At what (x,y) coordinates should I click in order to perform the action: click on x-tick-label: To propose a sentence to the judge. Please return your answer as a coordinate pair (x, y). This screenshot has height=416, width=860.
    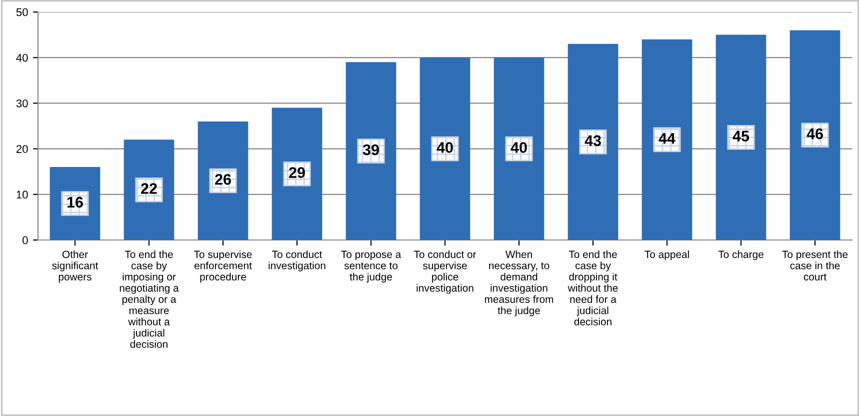
    Looking at the image, I should click on (371, 266).